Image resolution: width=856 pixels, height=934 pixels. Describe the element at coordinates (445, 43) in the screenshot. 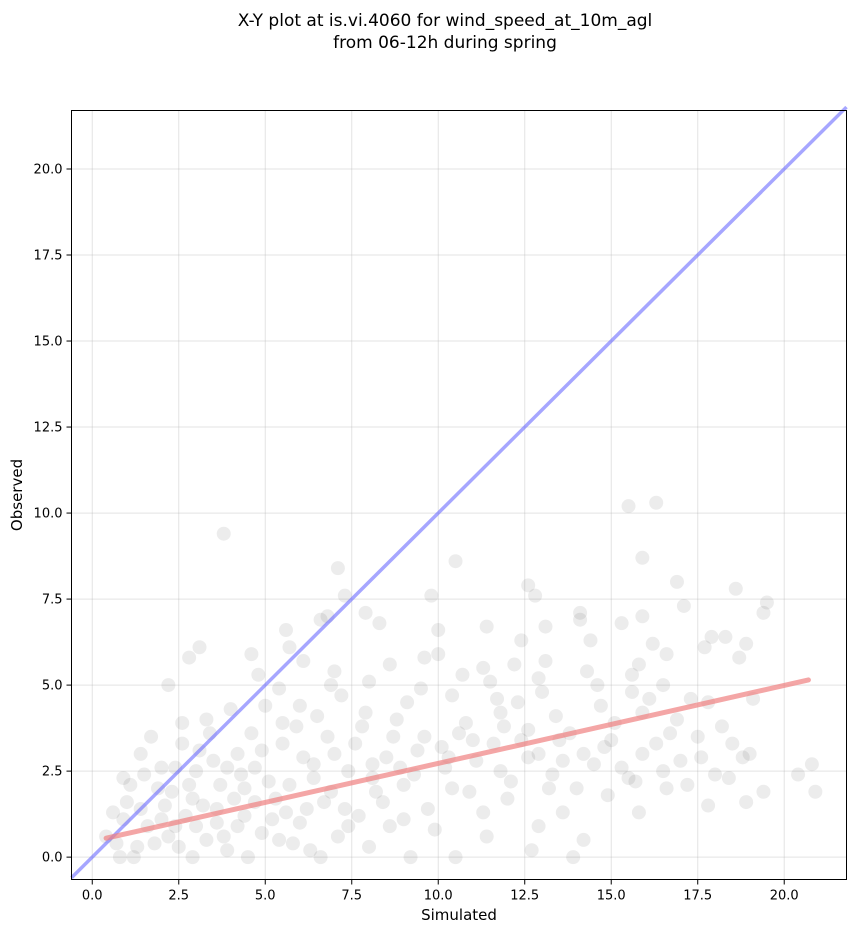

I see `chart-title-line-2: from 06-12h during spring` at that location.